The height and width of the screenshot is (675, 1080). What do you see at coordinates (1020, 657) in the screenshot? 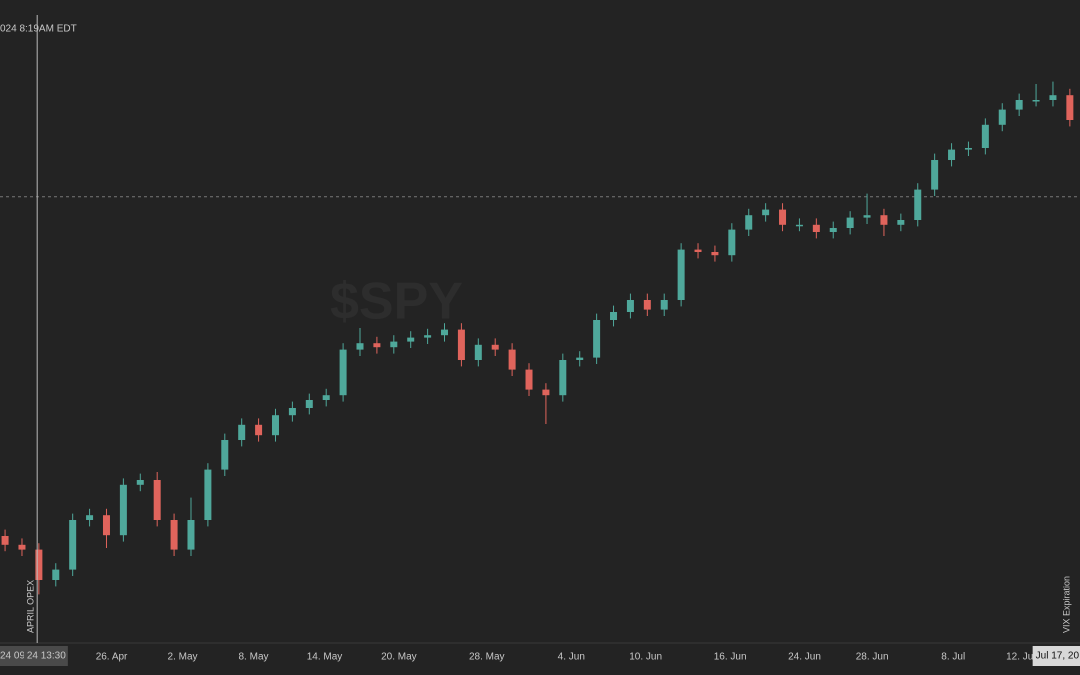
I see `x-tick-label: 12. Jul` at bounding box center [1020, 657].